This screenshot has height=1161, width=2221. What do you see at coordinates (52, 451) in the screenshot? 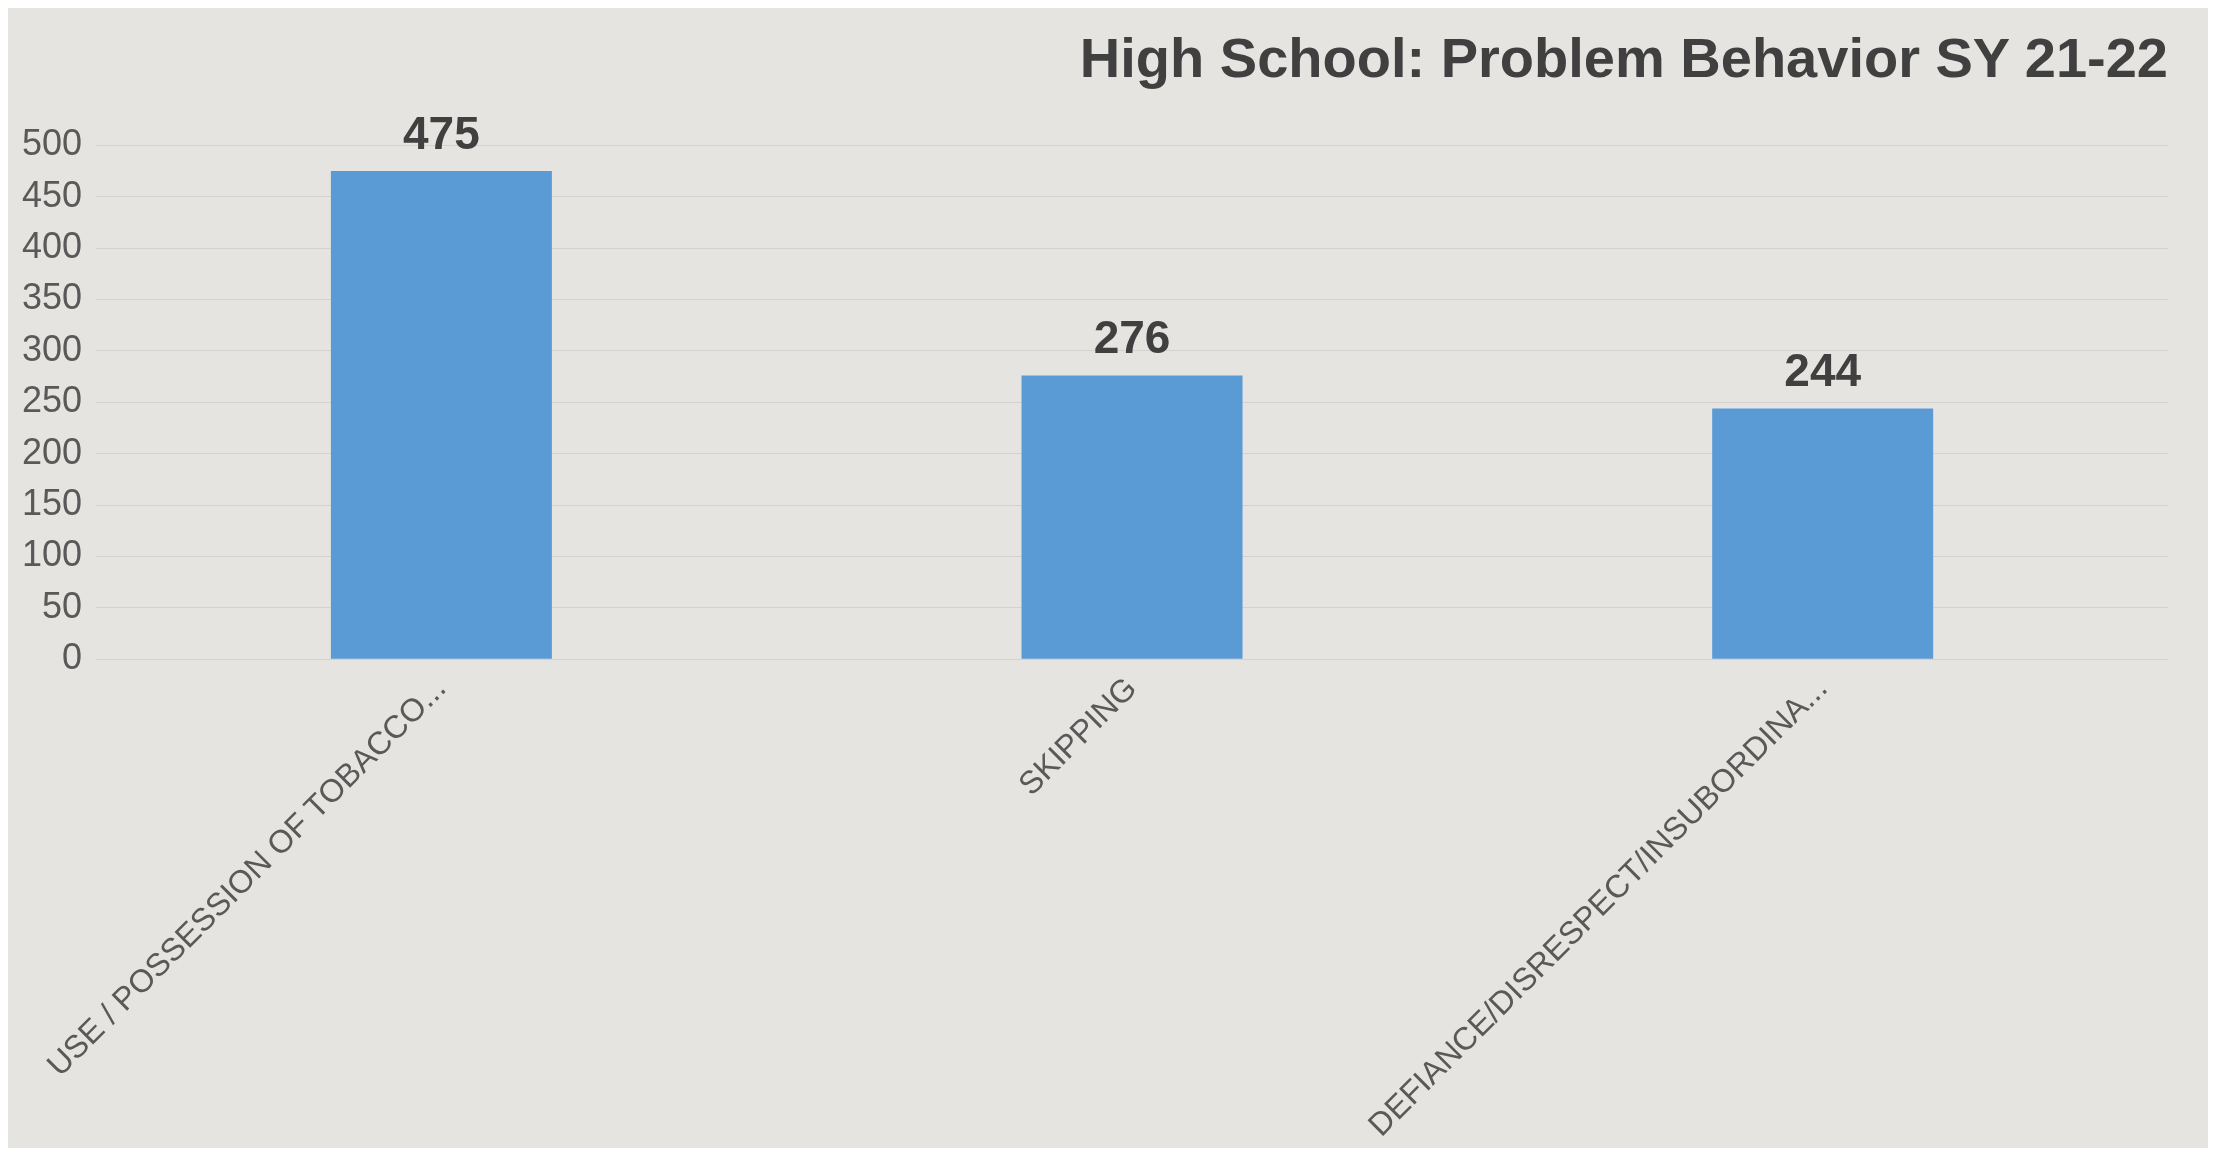
I see `y-tick-label: 200` at bounding box center [52, 451].